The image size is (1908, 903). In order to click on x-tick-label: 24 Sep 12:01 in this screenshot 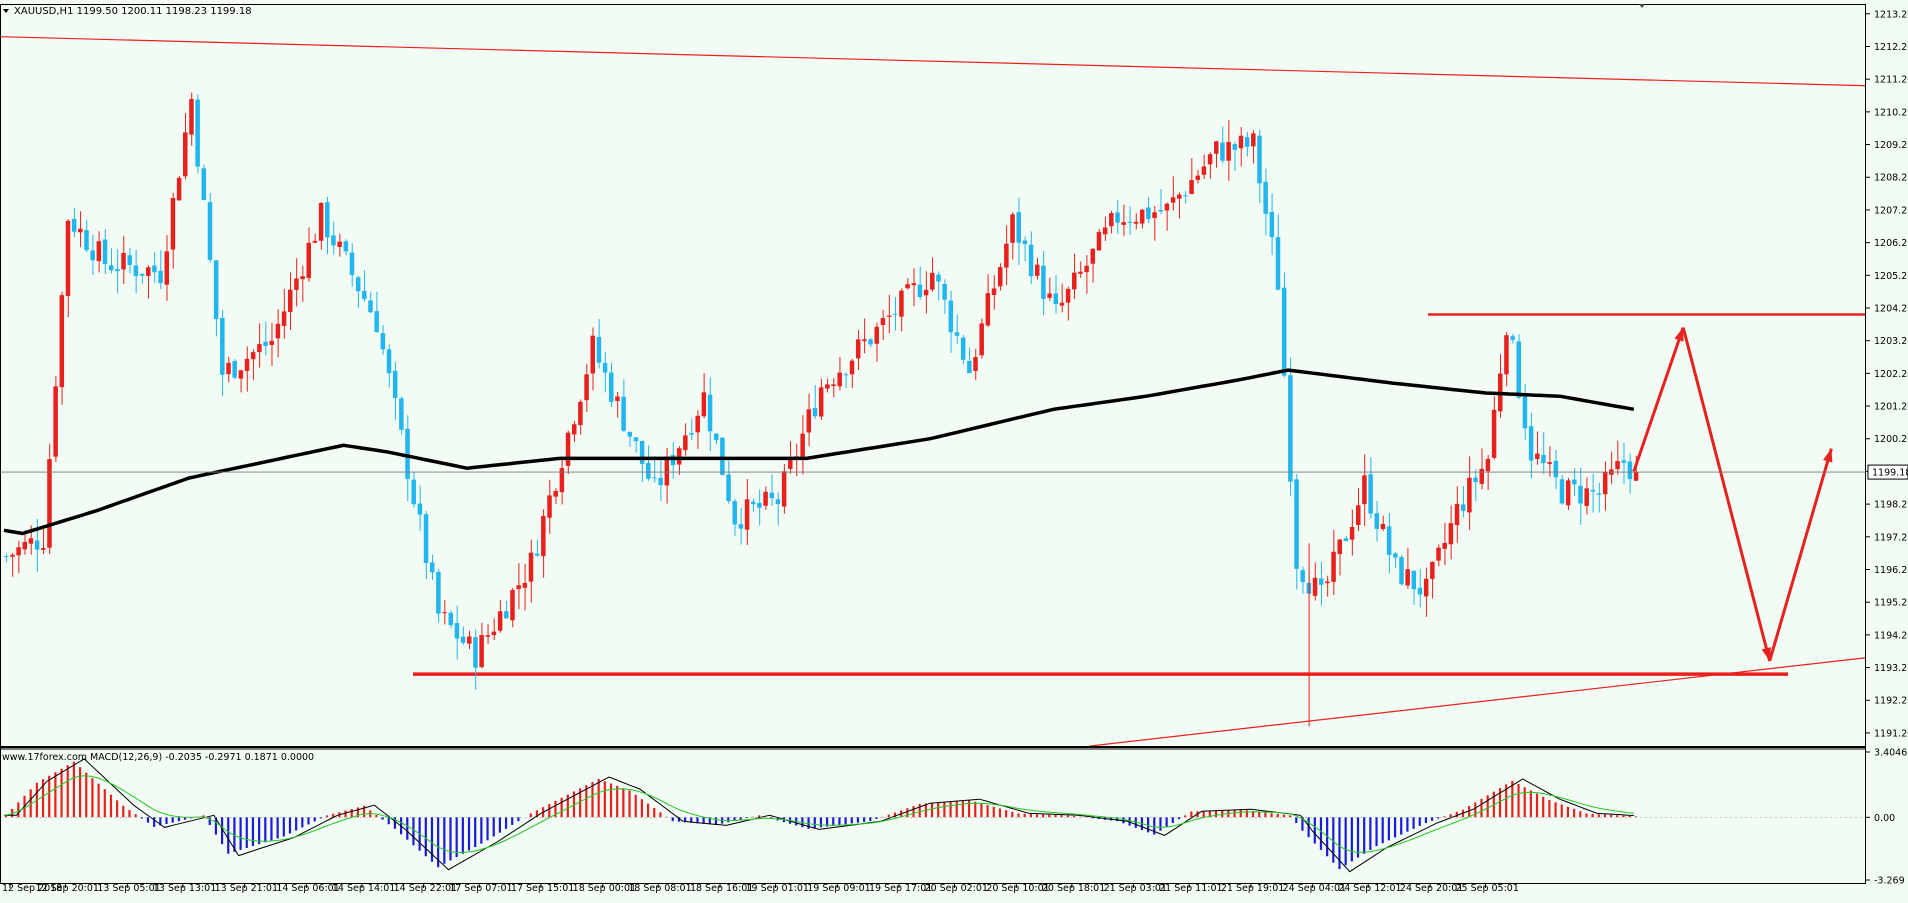, I will do `click(1369, 888)`.